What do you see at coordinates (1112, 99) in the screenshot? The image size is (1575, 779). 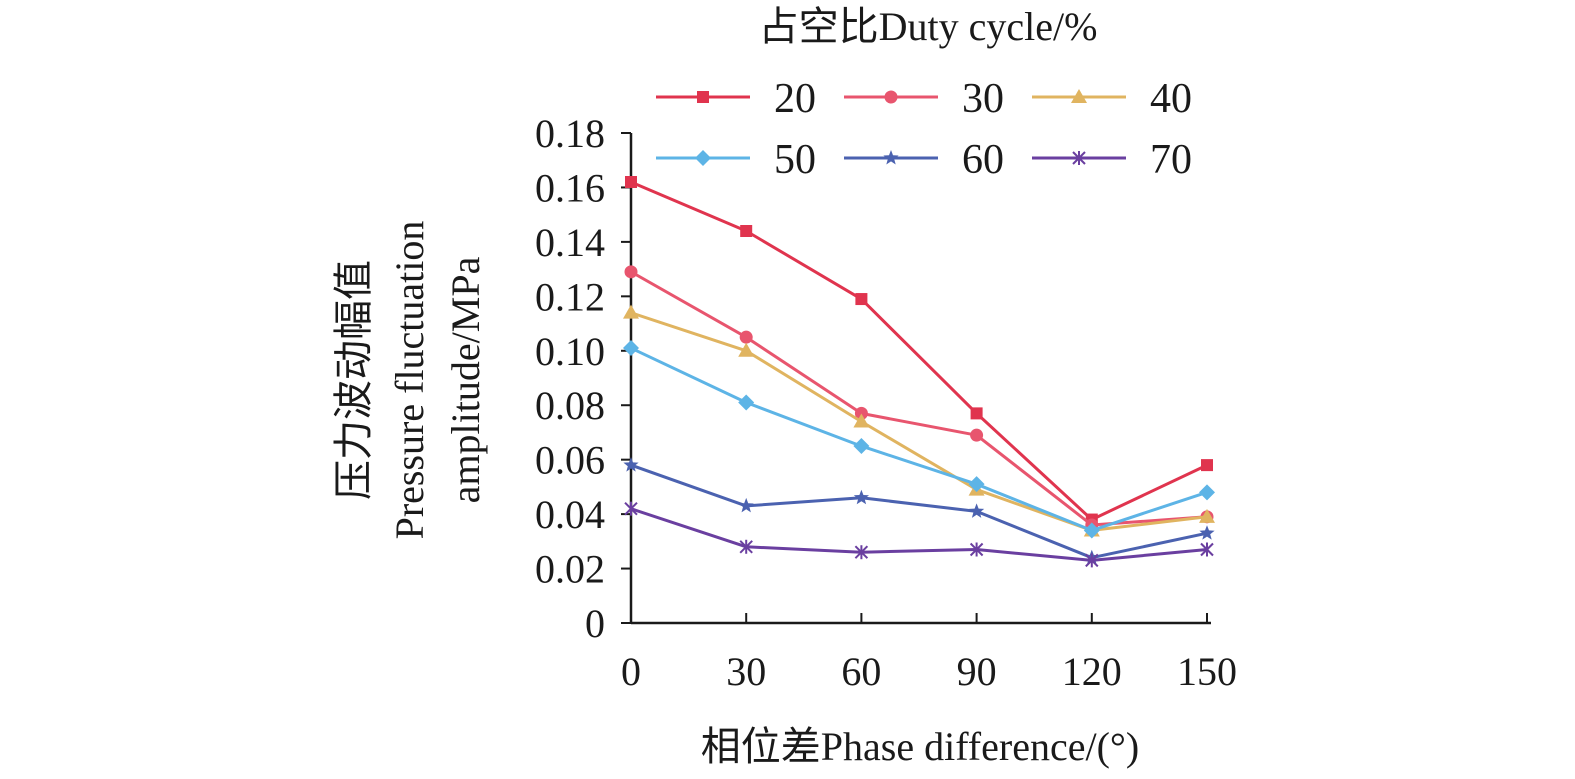 I see `legend-item-40: 40` at bounding box center [1112, 99].